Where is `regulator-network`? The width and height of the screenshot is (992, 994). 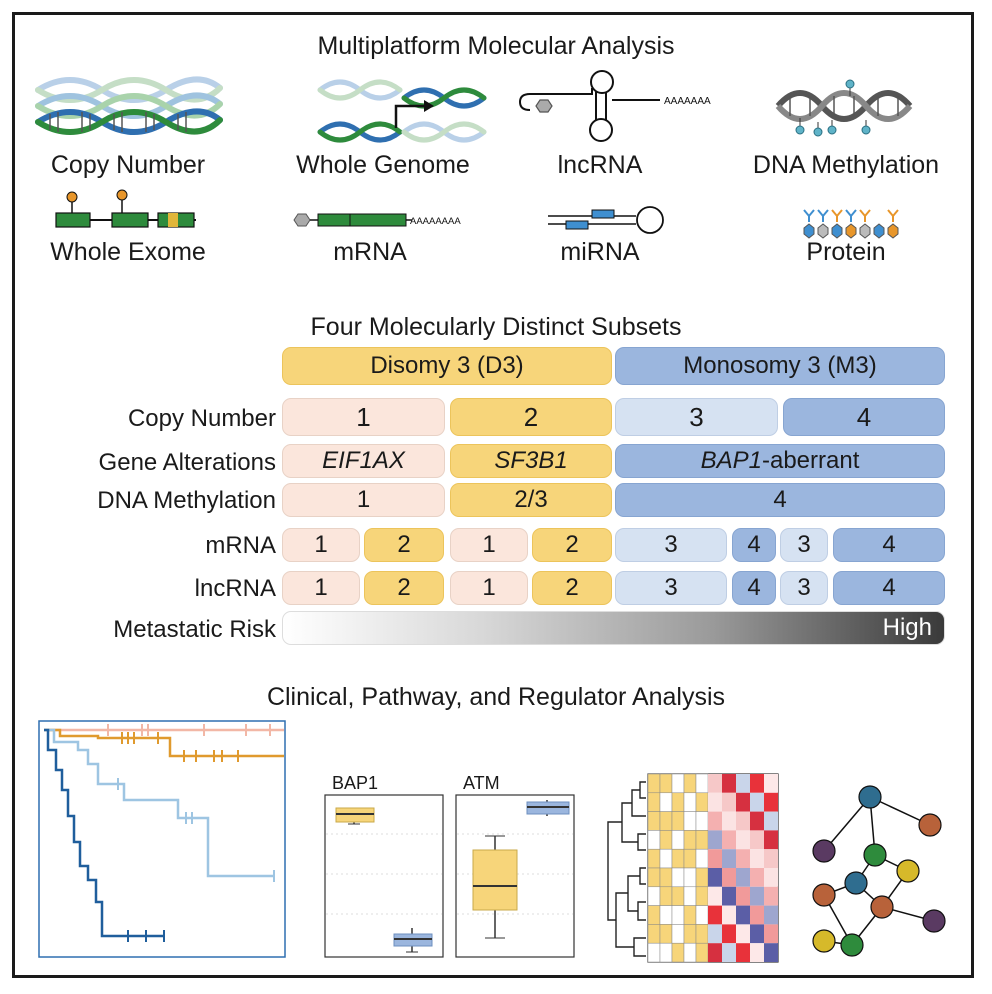
regulator-network is located at coordinates (879, 871).